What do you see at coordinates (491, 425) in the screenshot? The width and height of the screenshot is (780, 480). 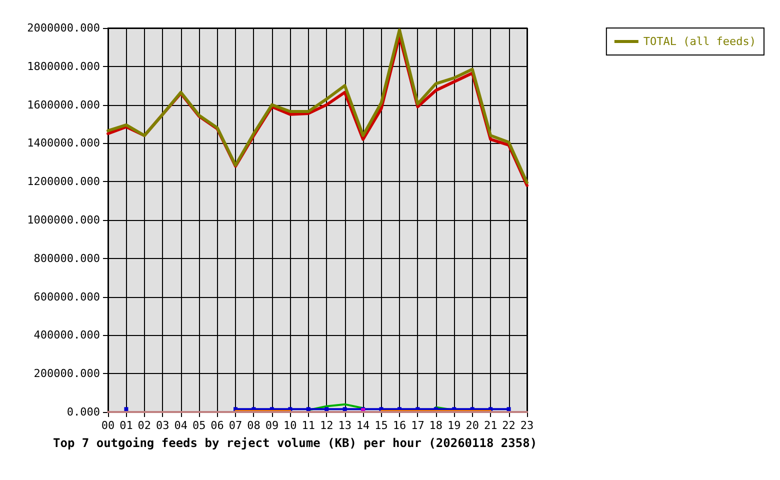 I see `x-tick-label: 21` at bounding box center [491, 425].